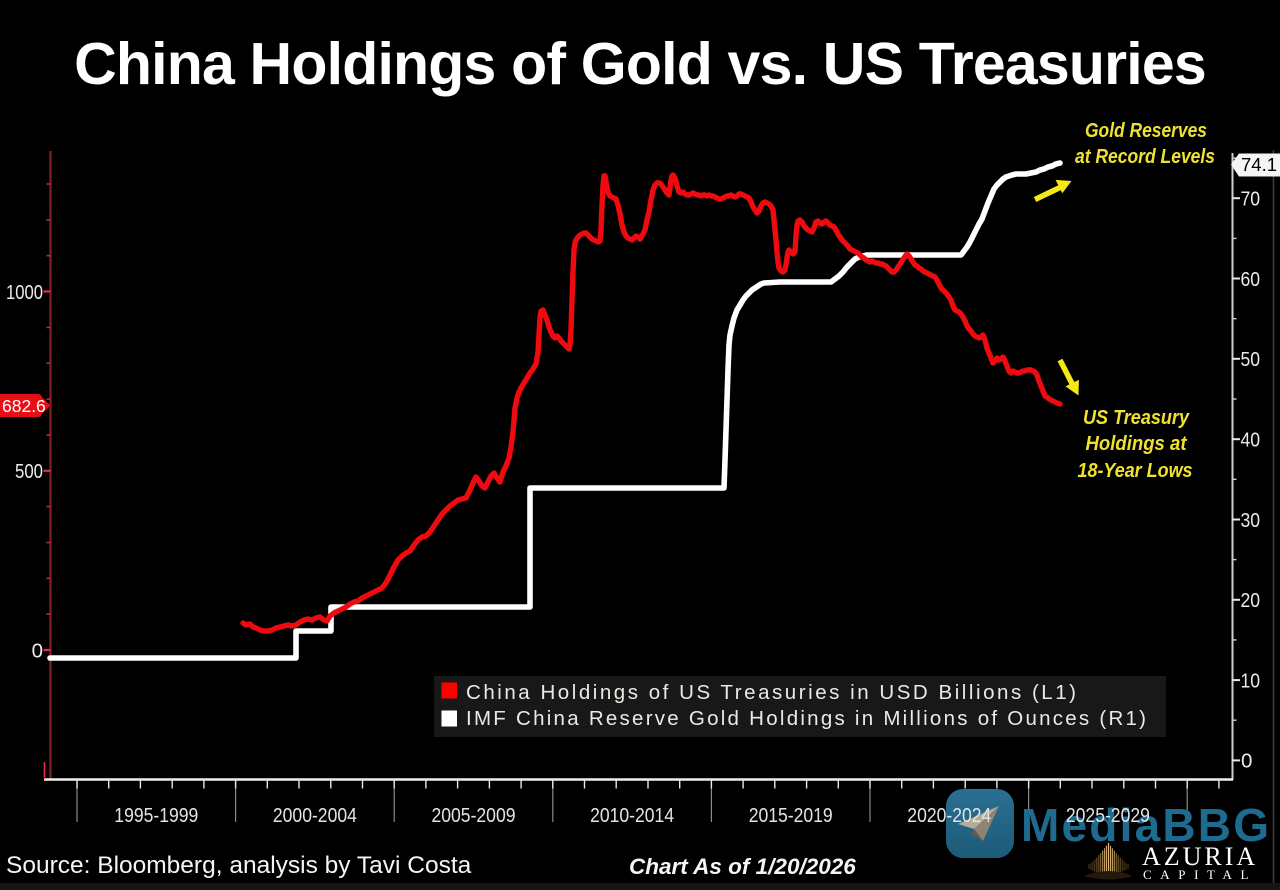 The image size is (1280, 890). I want to click on svg-text: AZURIA, so click(1200, 856).